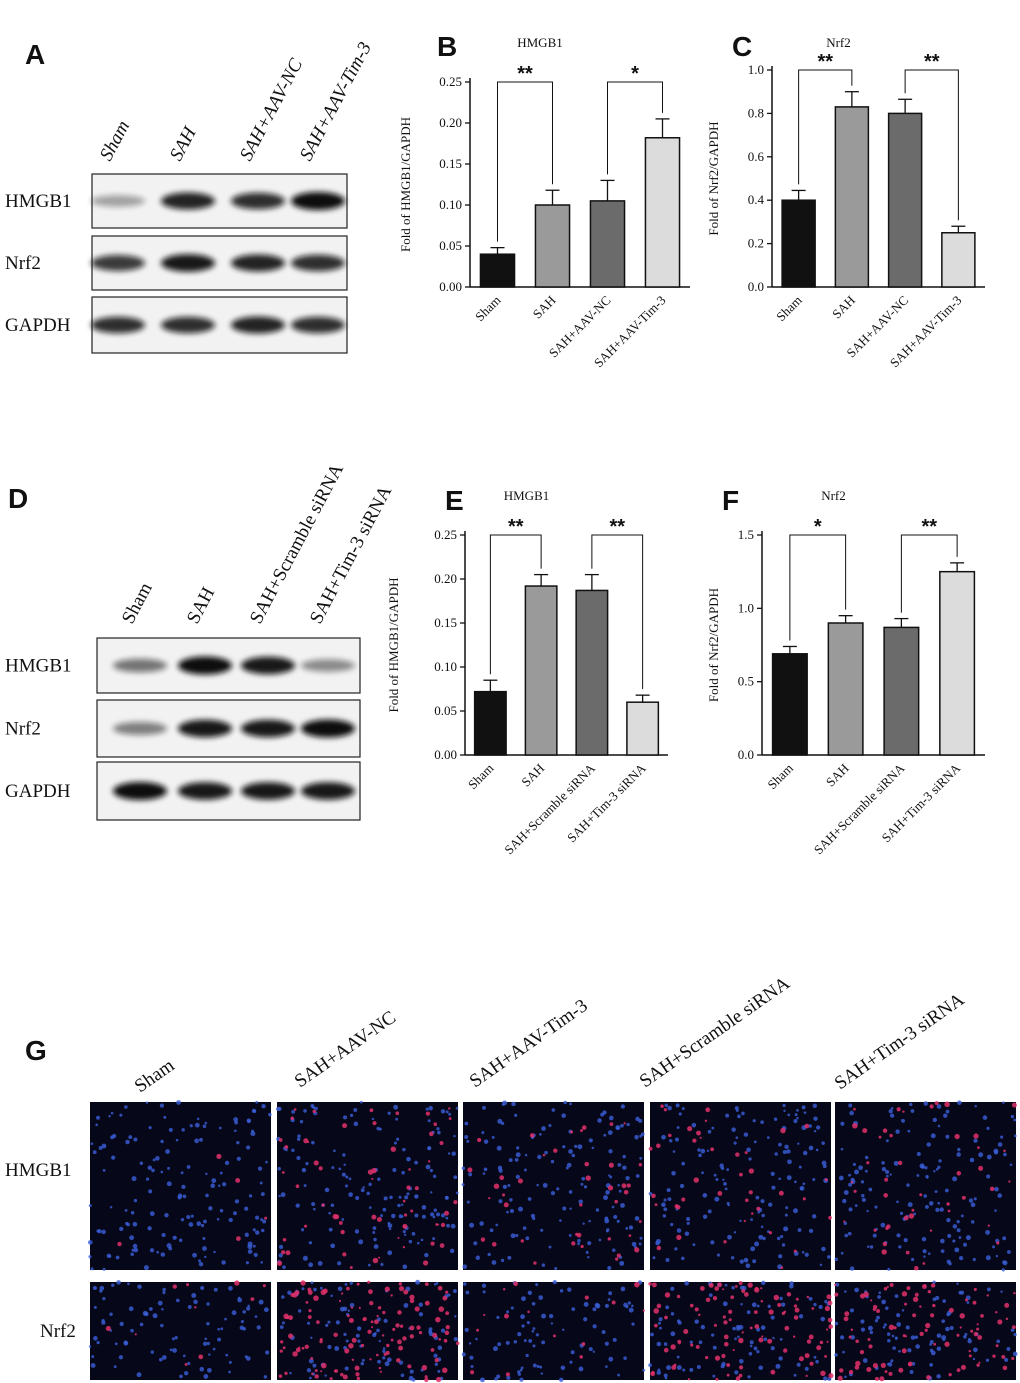 The image size is (1020, 1383). Describe the element at coordinates (553, 1331) in the screenshot. I see `image-background` at that location.